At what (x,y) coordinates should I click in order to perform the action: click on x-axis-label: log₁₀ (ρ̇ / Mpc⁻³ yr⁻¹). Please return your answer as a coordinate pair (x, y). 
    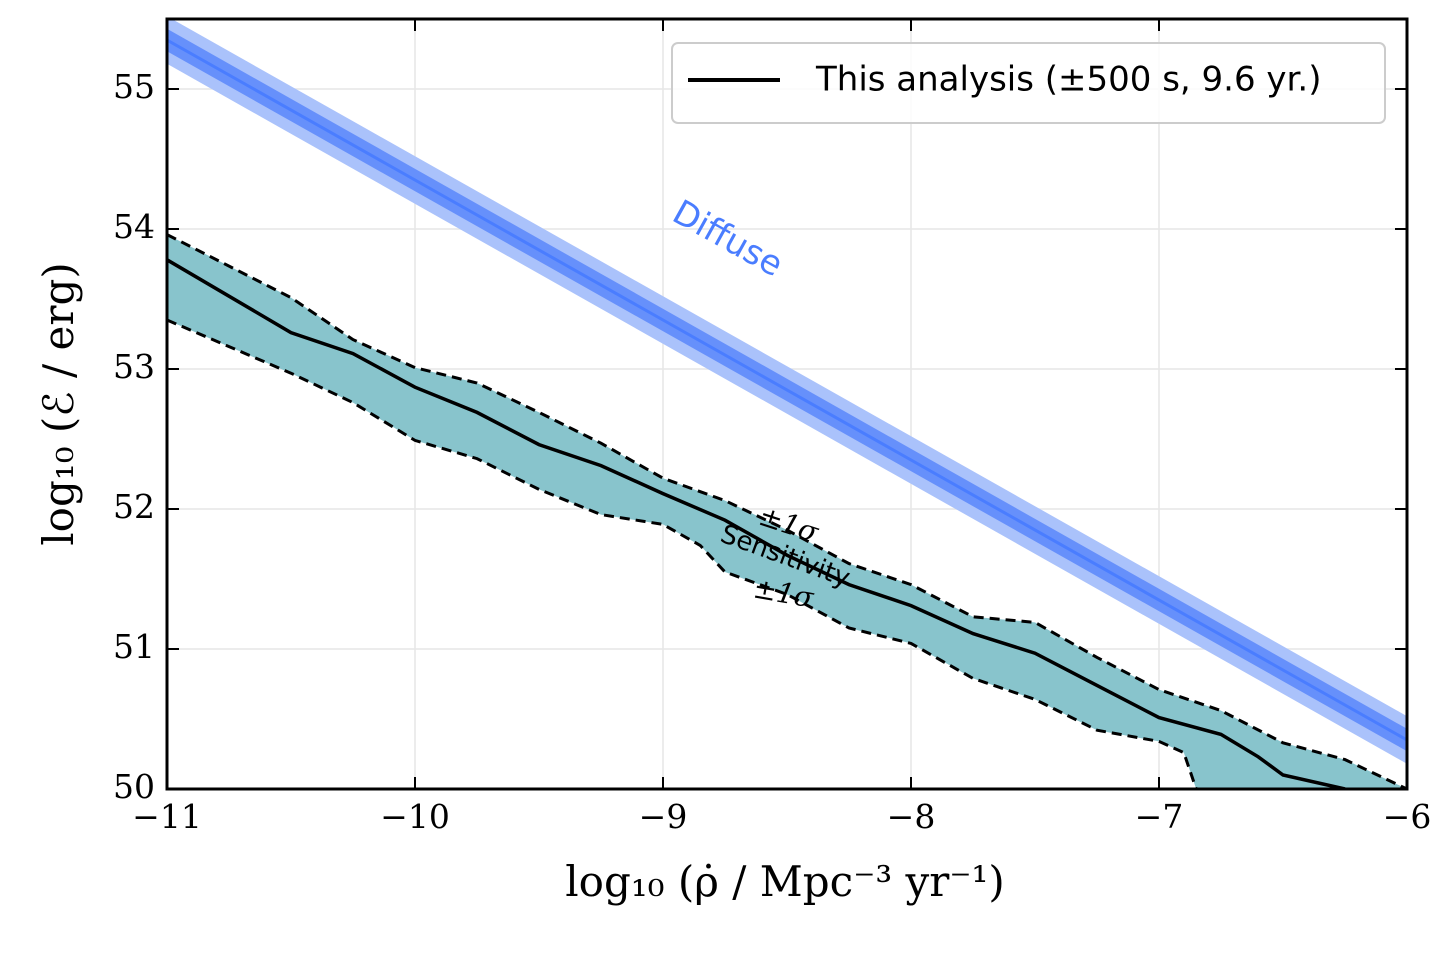
    Looking at the image, I should click on (785, 881).